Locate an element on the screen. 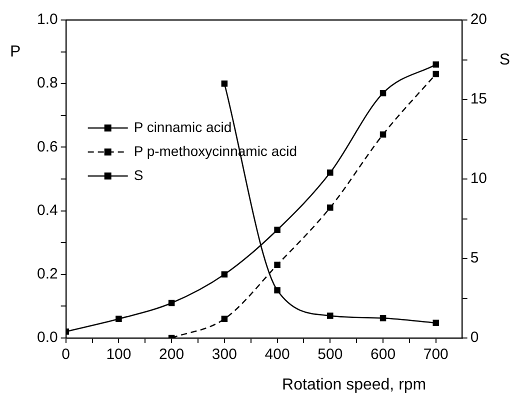 The width and height of the screenshot is (520, 405). y-tick-label: 0.6 is located at coordinates (47, 147).